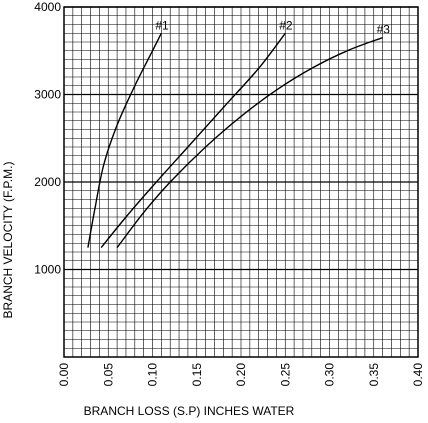 This screenshot has width=428, height=423. I want to click on x-tick-label: 0.20, so click(241, 375).